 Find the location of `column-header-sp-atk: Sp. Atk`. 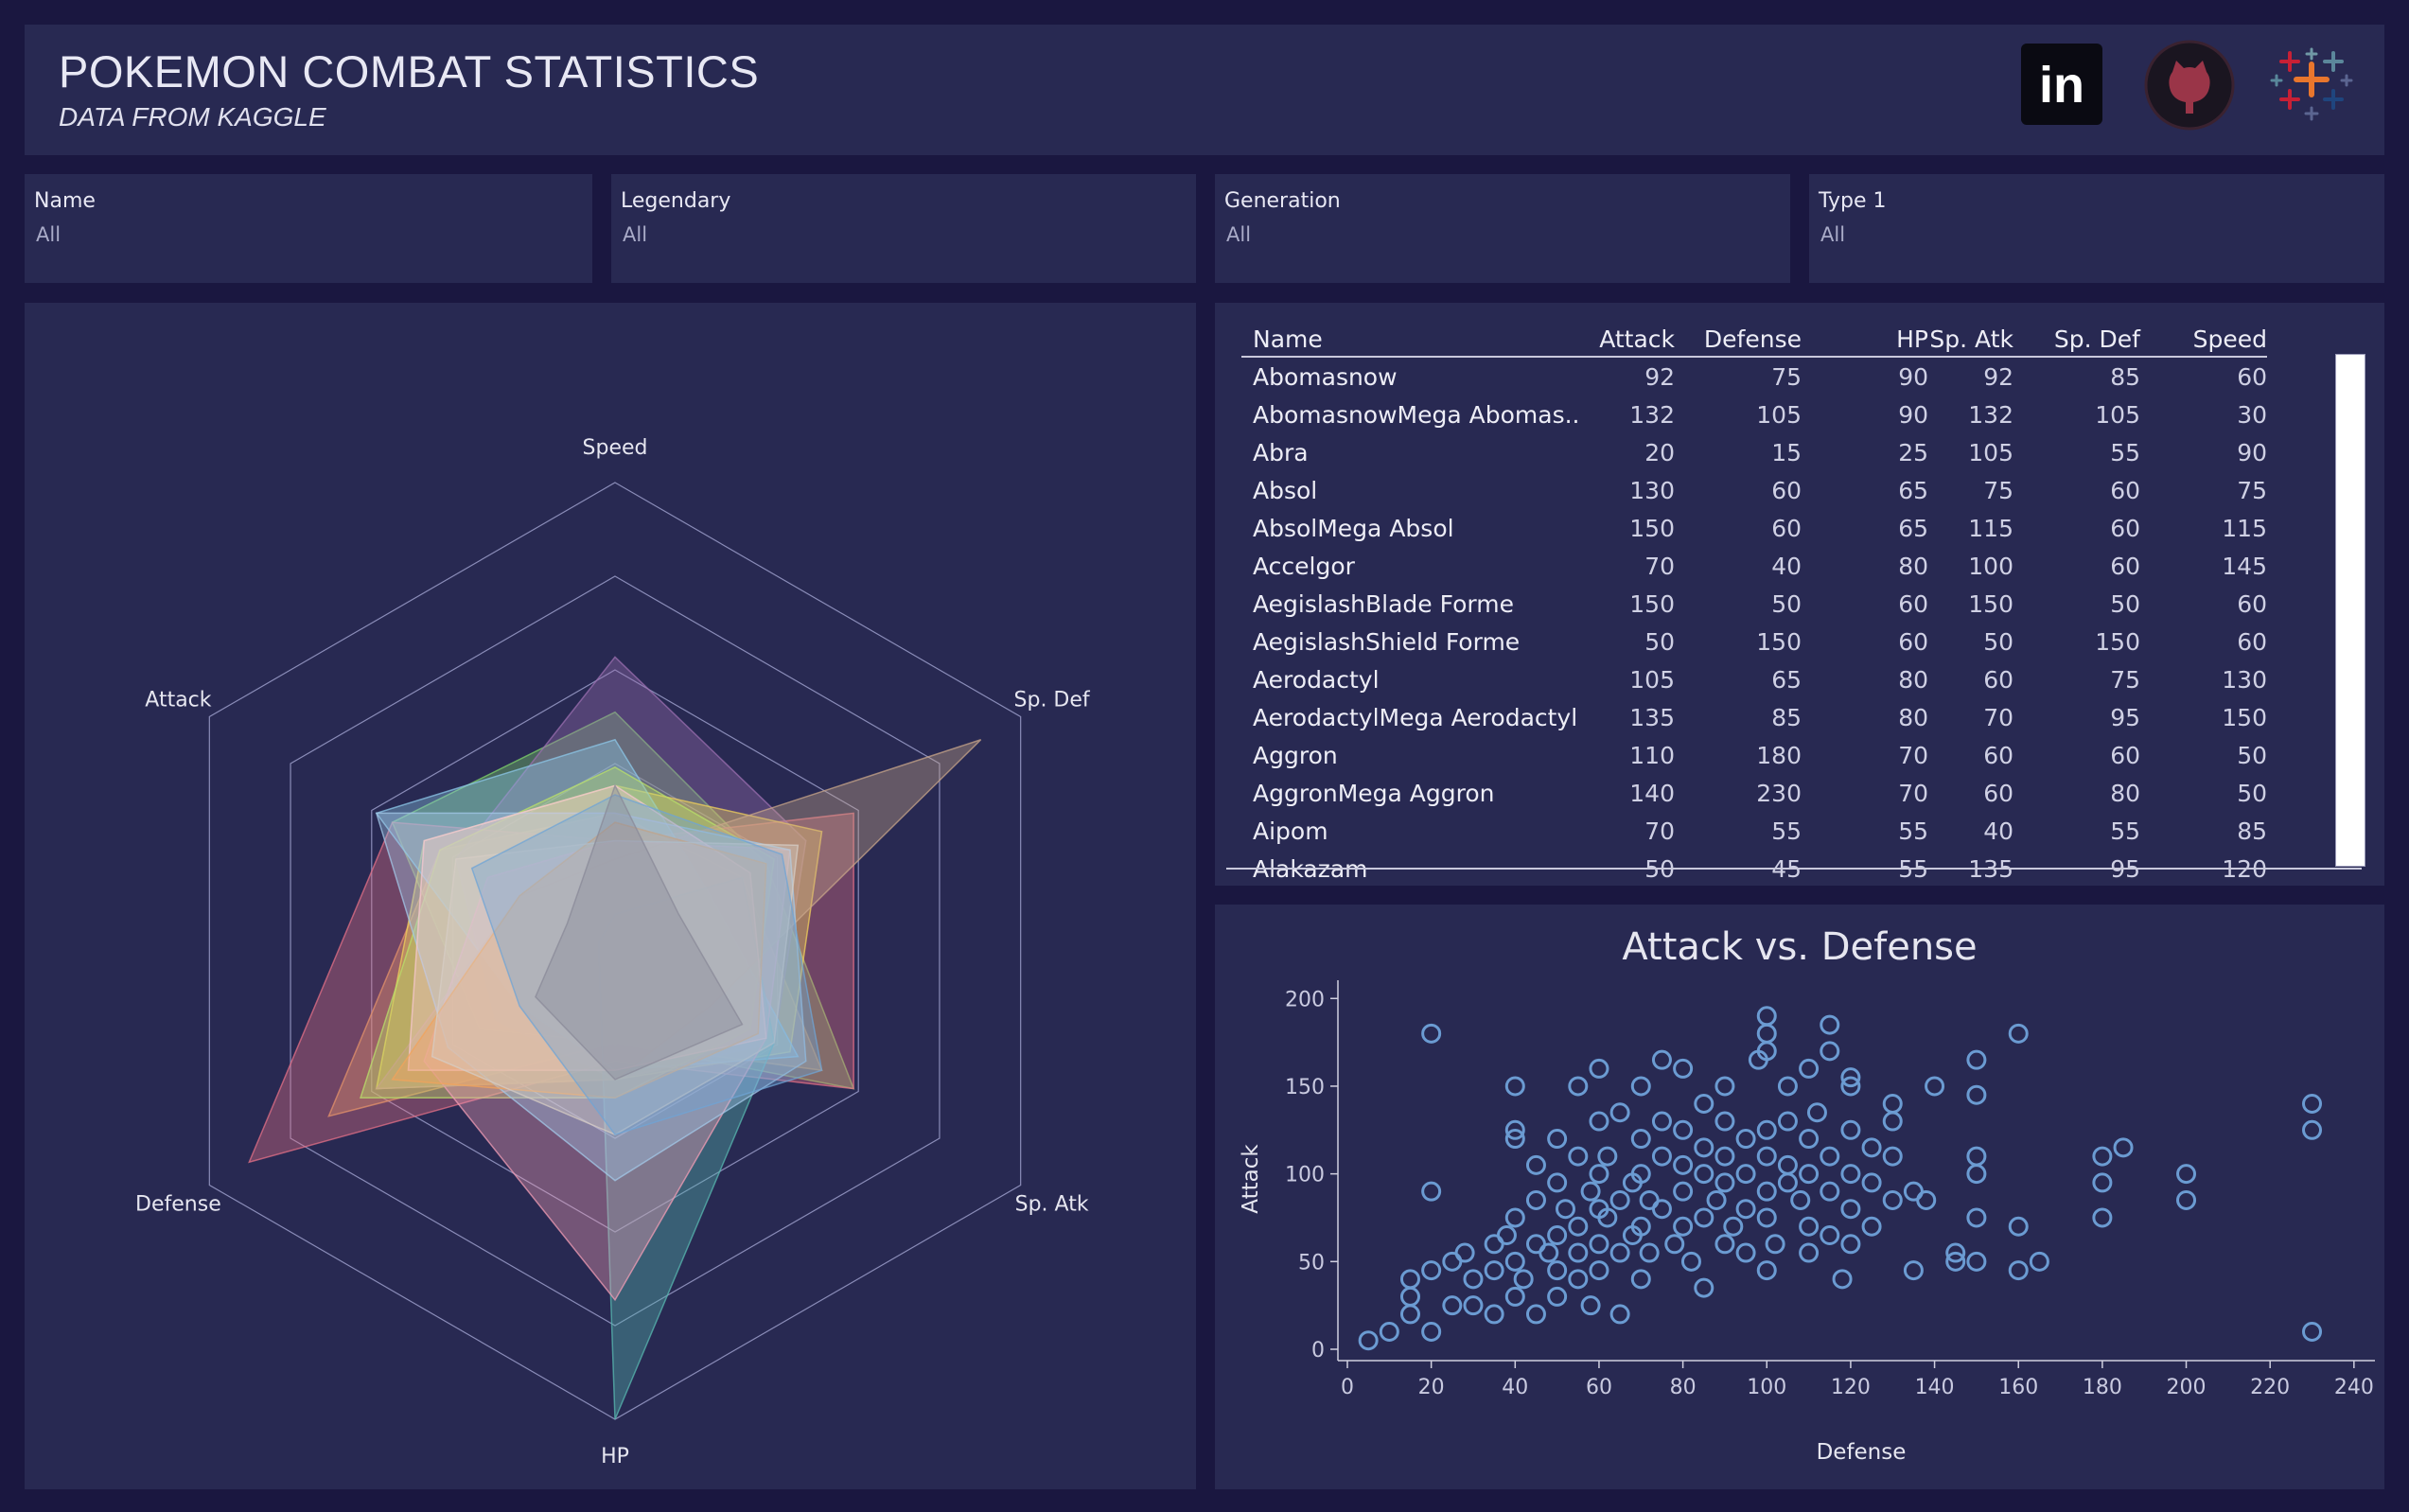

column-header-sp-atk: Sp. Atk is located at coordinates (1970, 340).